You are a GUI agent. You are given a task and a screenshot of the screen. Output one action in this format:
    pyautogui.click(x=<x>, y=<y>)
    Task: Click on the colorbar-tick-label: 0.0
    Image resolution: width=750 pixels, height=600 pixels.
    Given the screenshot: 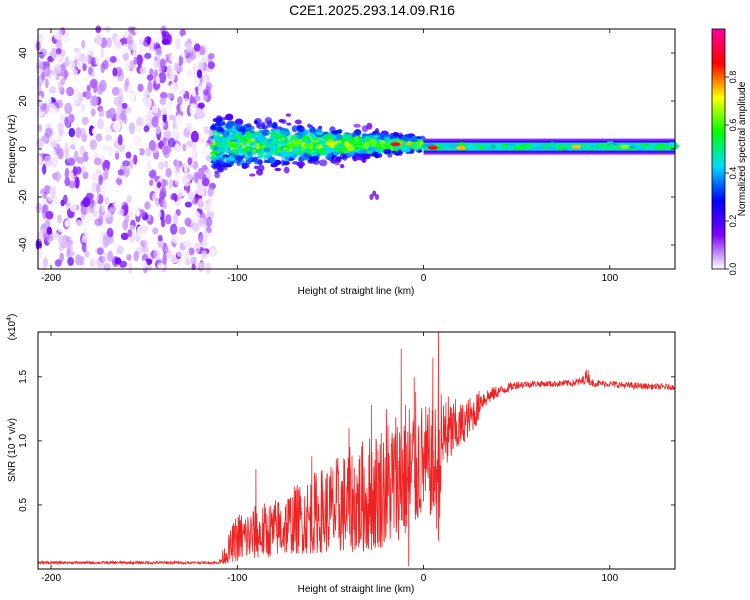 What is the action you would take?
    pyautogui.click(x=733, y=269)
    